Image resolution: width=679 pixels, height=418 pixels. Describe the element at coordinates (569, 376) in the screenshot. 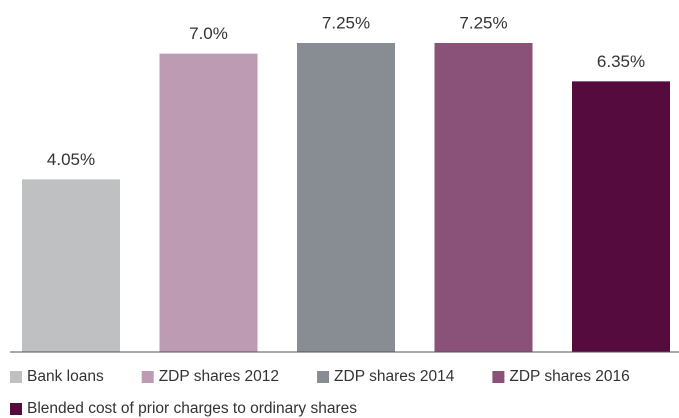

I see `legend-label: ZDP shares 2016` at that location.